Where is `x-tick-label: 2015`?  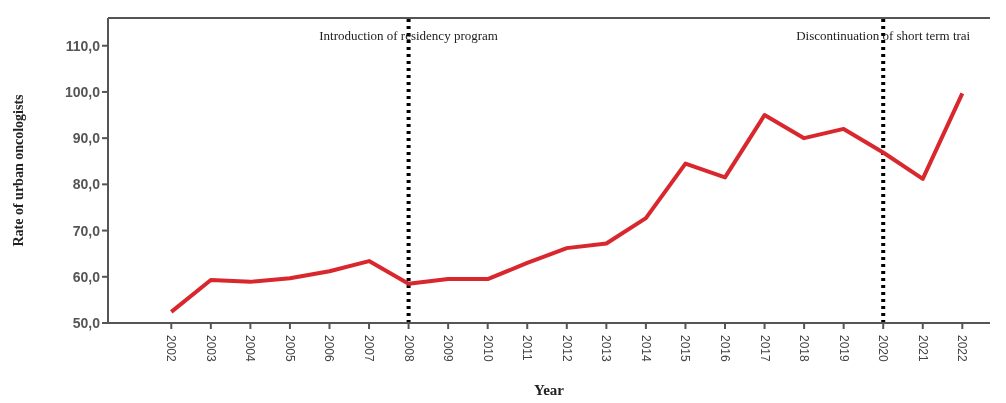 x-tick-label: 2015 is located at coordinates (685, 349).